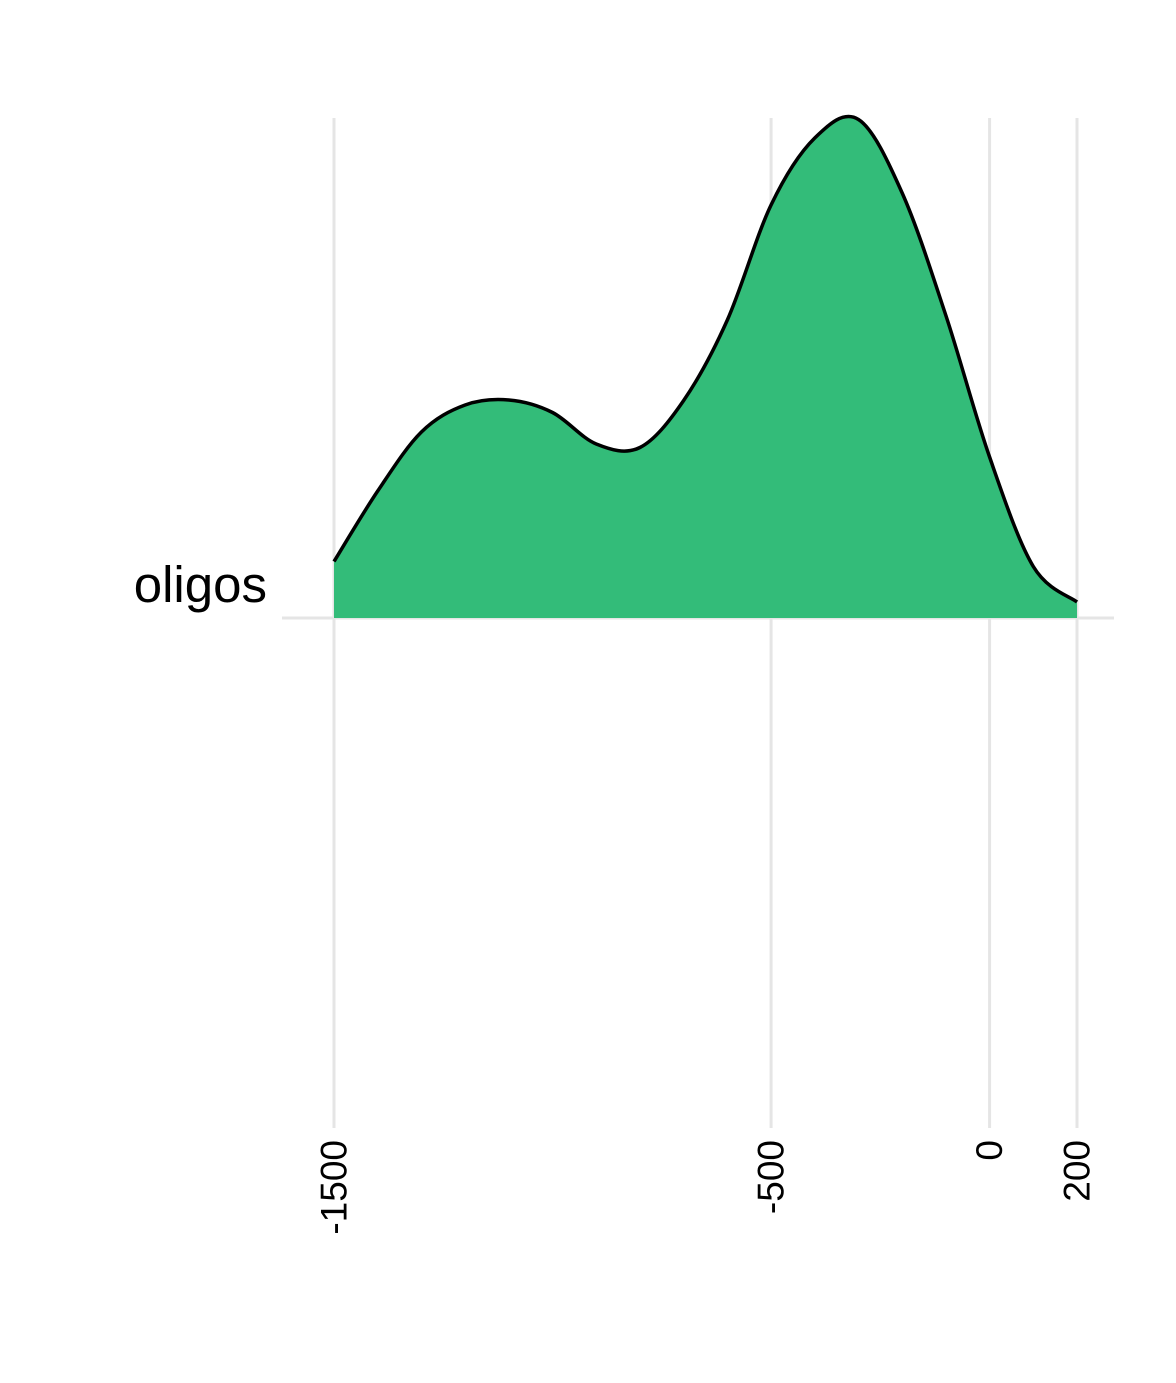  I want to click on x-tick-label--500: -500, so click(771, 1177).